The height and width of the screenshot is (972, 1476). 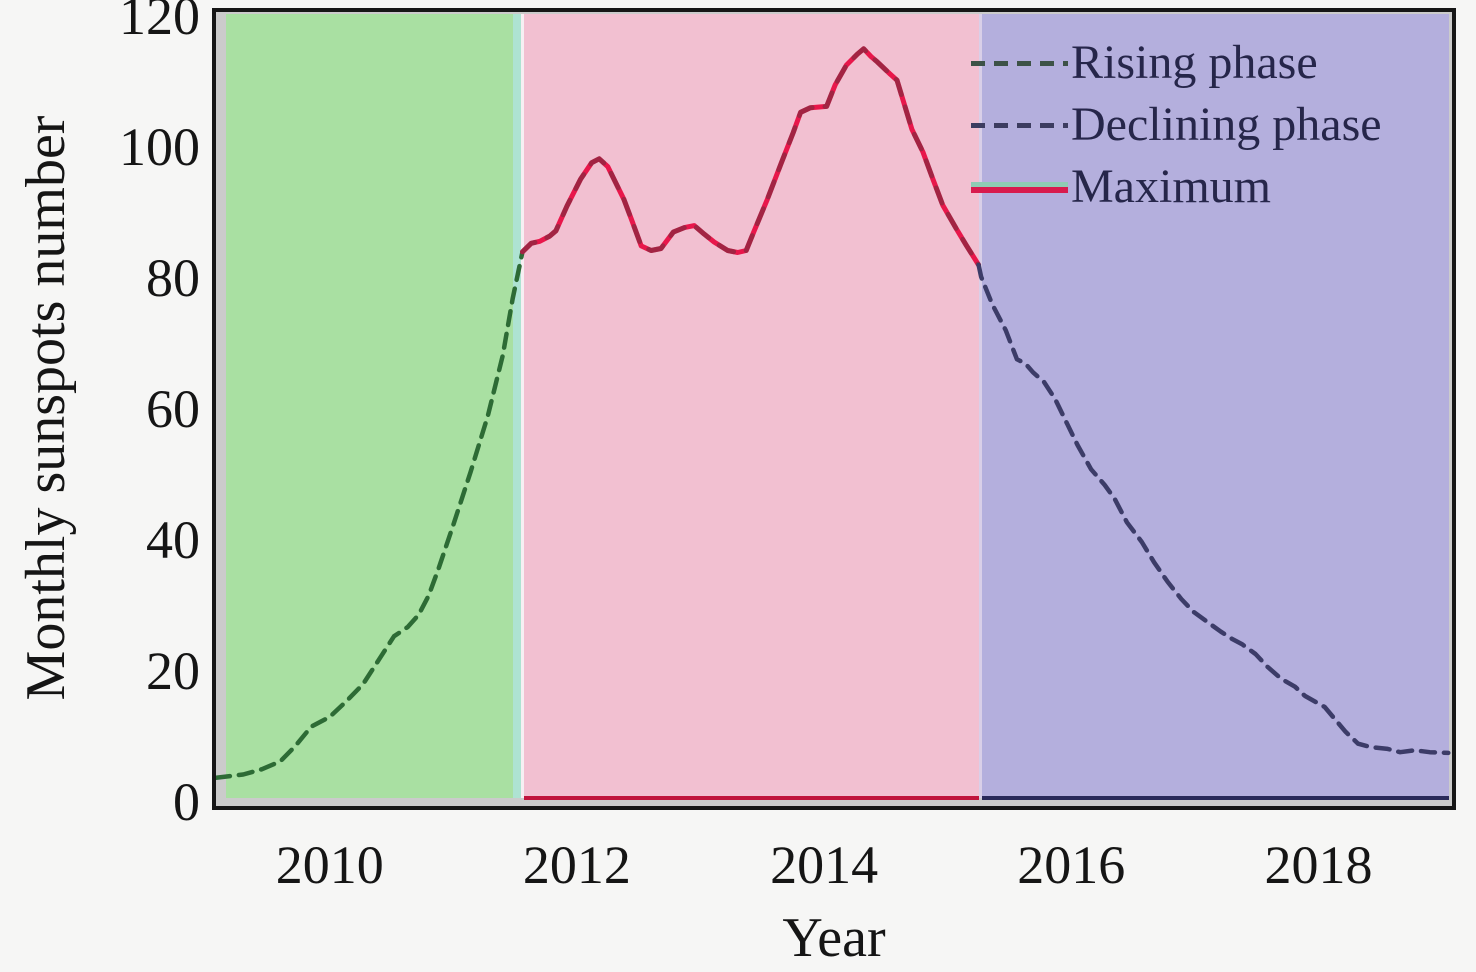 What do you see at coordinates (1019, 63) in the screenshot?
I see `rising-phase-legend-line-icon` at bounding box center [1019, 63].